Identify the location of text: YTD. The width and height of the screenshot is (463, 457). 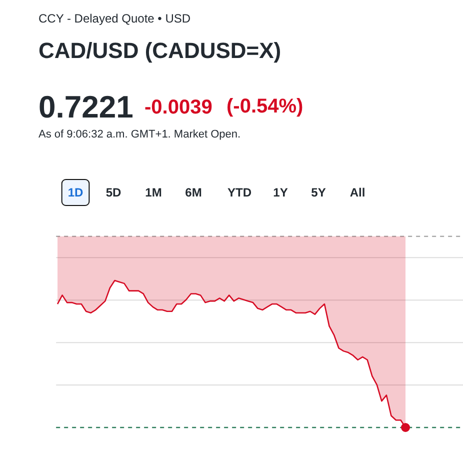
(240, 193).